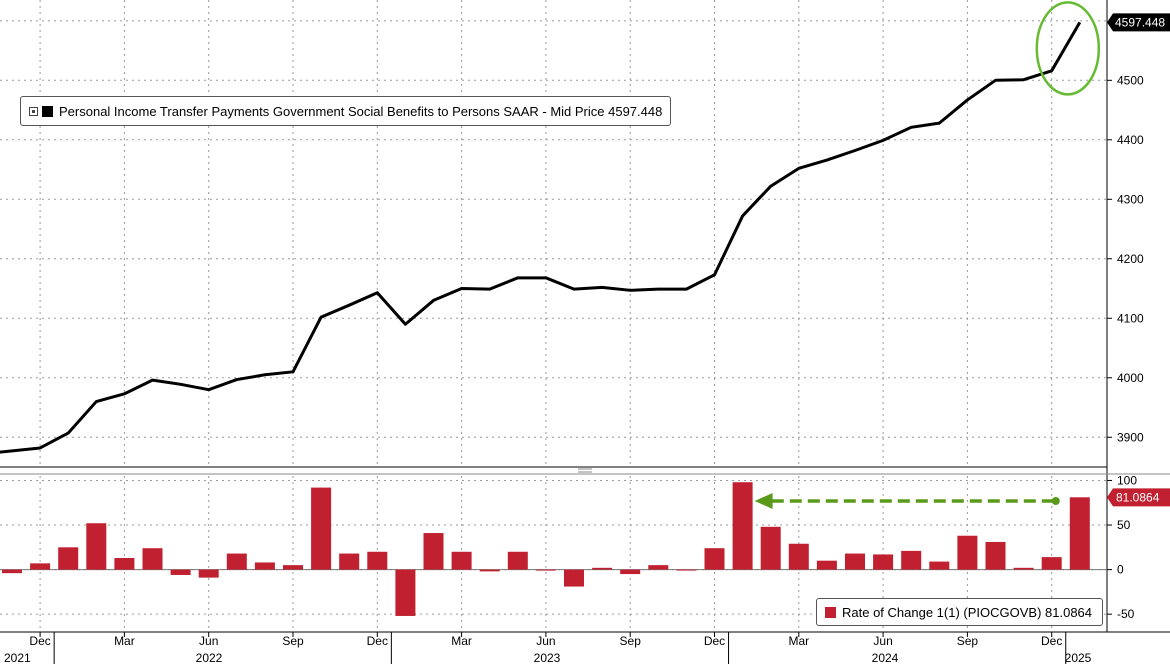 Image resolution: width=1170 pixels, height=664 pixels. Describe the element at coordinates (1078, 657) in the screenshot. I see `x-year-label: 2025` at that location.